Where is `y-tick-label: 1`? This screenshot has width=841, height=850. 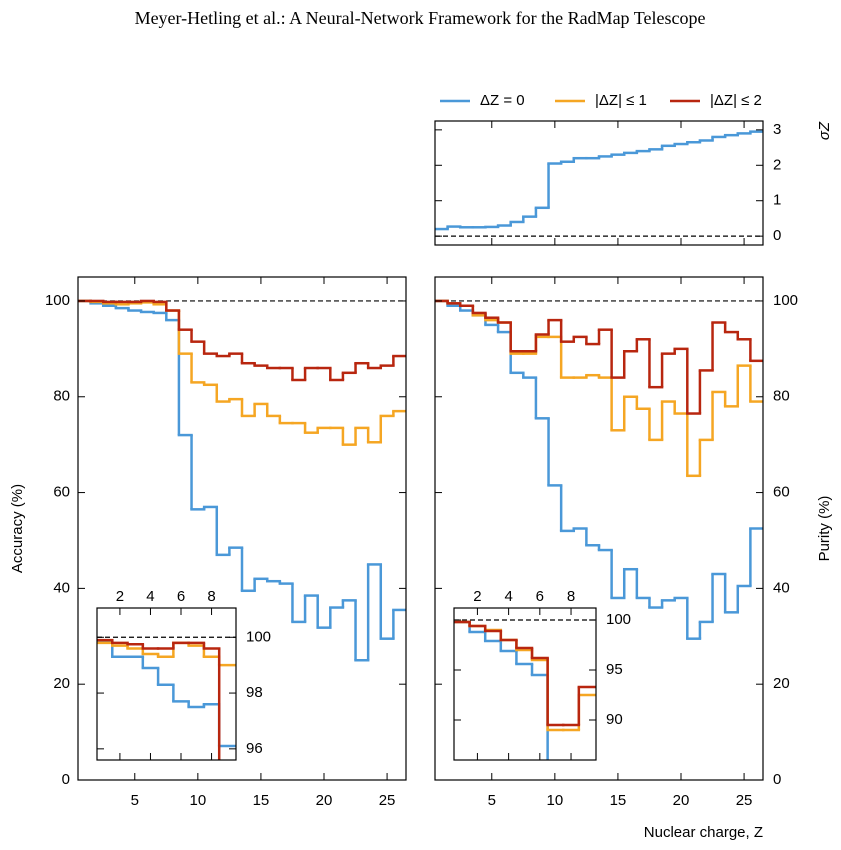
y-tick-label: 1 is located at coordinates (777, 200).